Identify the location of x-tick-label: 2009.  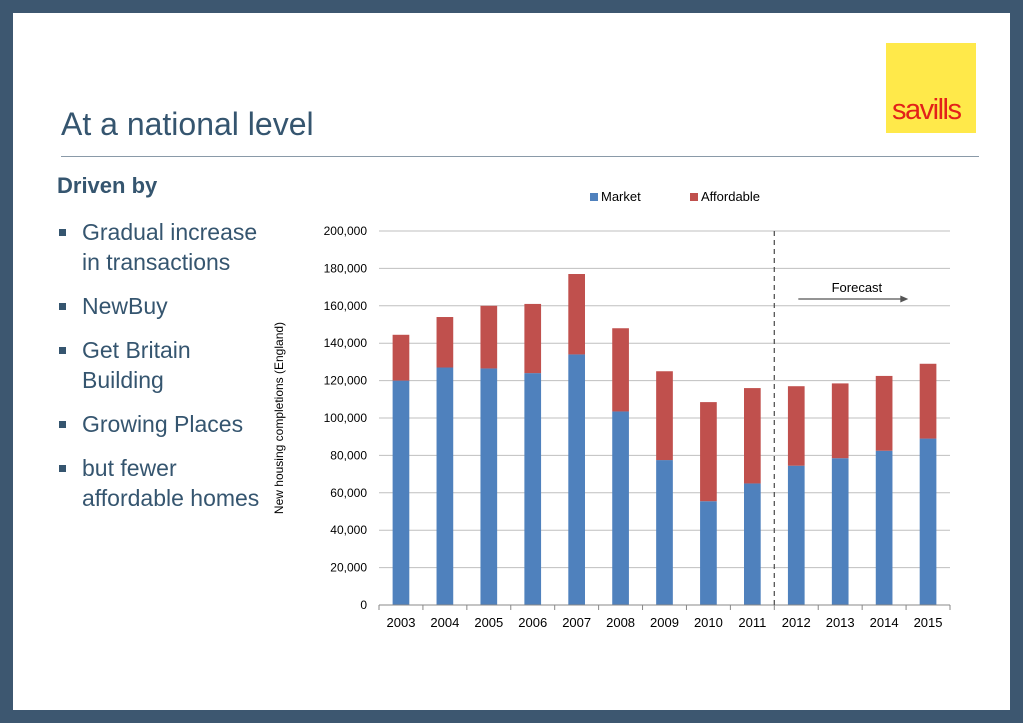
(664, 622).